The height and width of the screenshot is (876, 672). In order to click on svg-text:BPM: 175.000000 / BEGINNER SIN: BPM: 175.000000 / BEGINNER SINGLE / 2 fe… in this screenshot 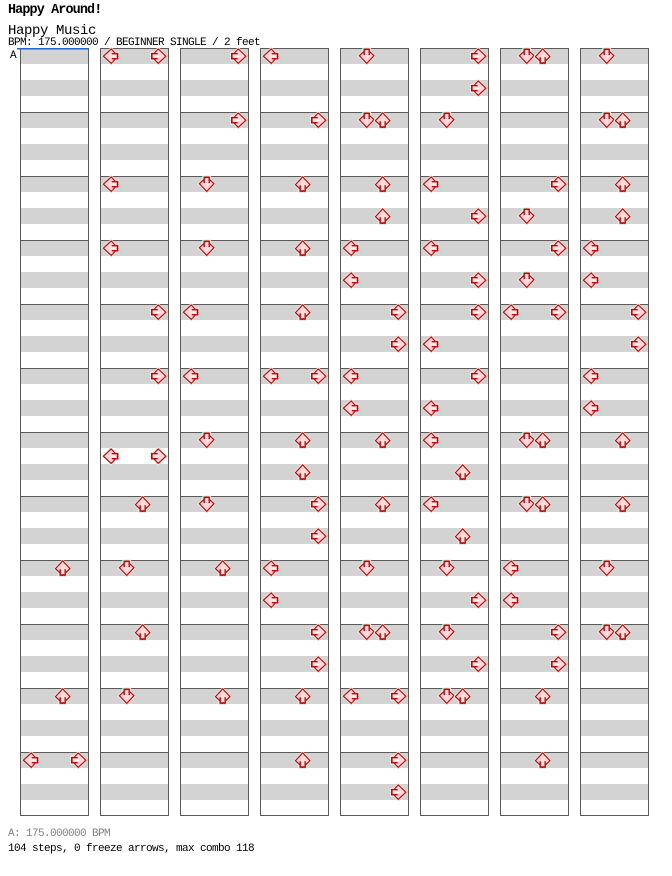, I will do `click(134, 43)`.